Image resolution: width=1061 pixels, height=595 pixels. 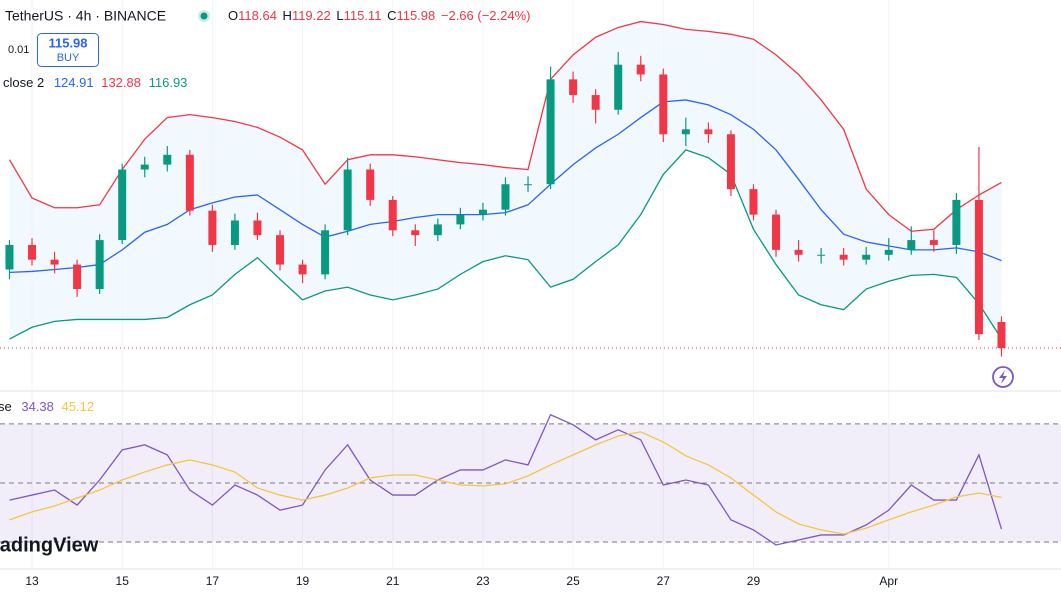 What do you see at coordinates (664, 581) in the screenshot?
I see `x-tick-label: 27` at bounding box center [664, 581].